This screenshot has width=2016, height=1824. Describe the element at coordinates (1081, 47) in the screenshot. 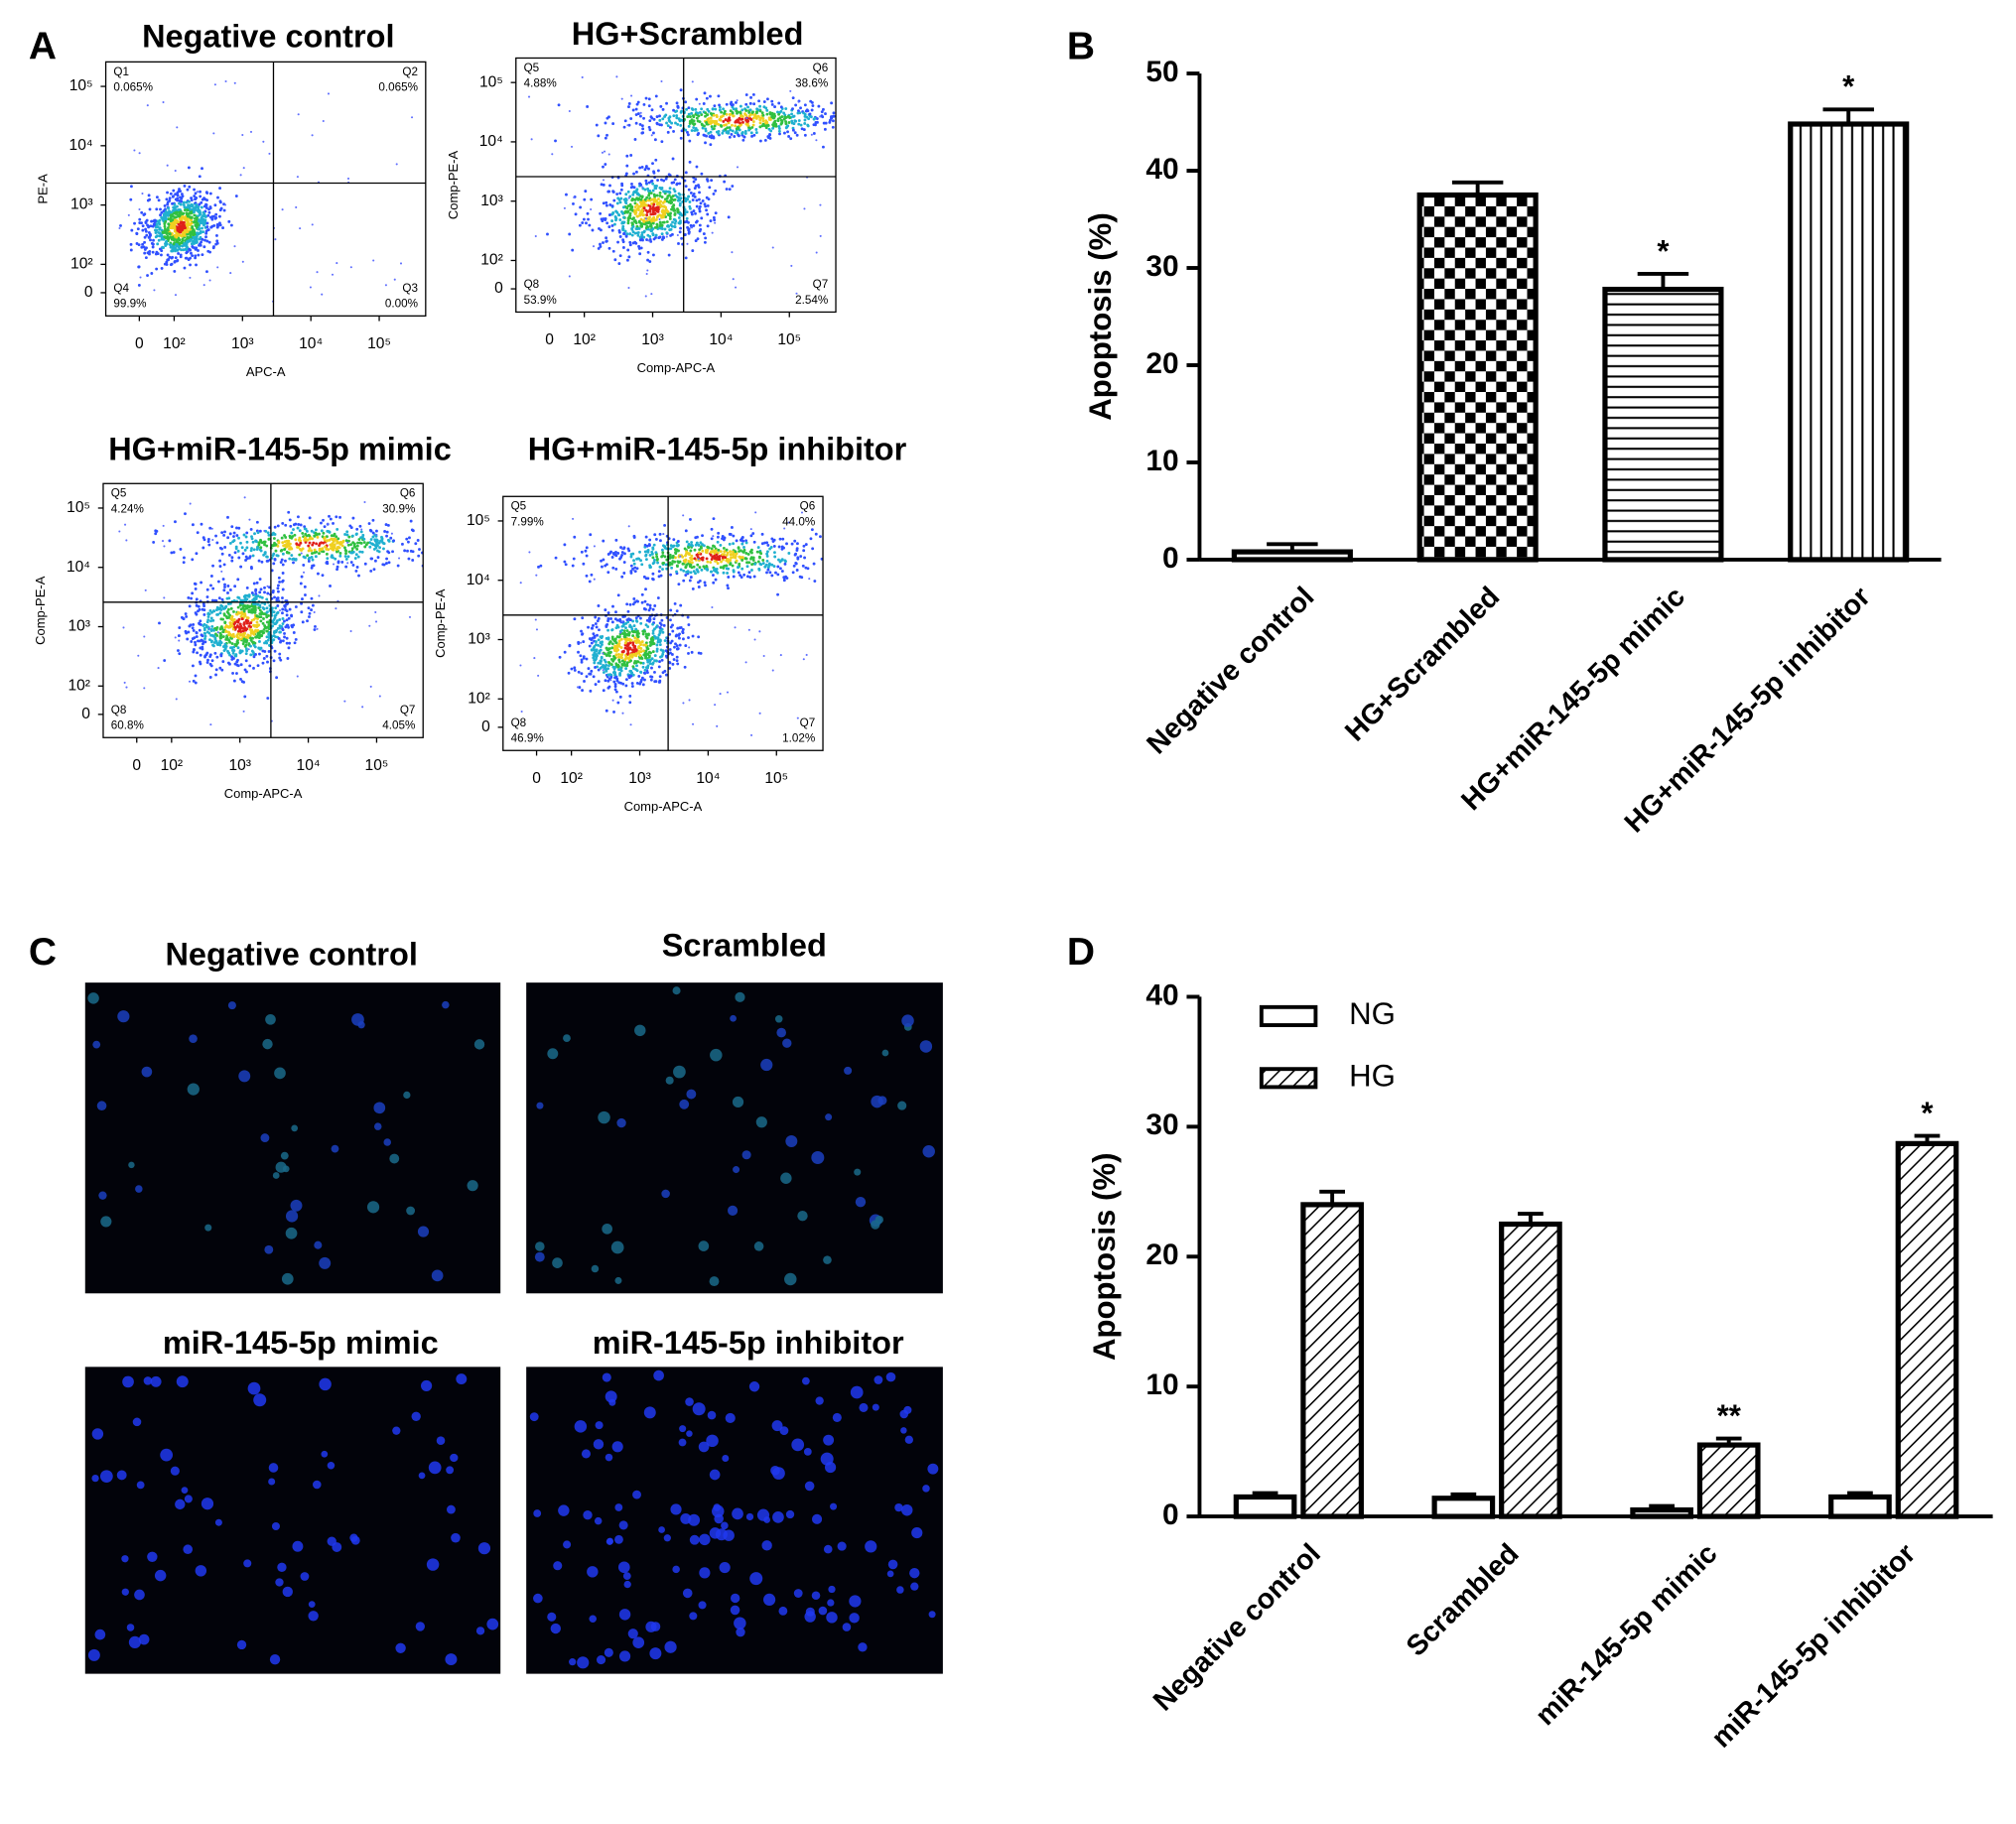

I see `panel-label: B` at that location.